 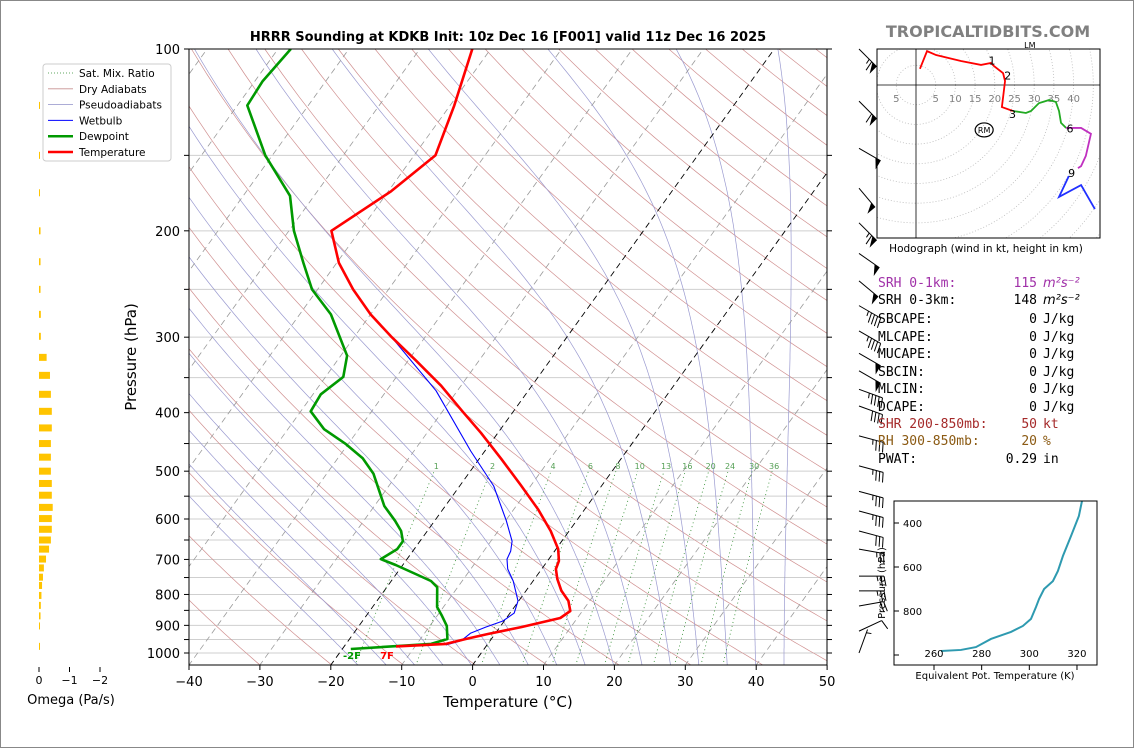 I want to click on hodograph-caption: Hodograph (wind in kt, height in km), so click(x=986, y=249).